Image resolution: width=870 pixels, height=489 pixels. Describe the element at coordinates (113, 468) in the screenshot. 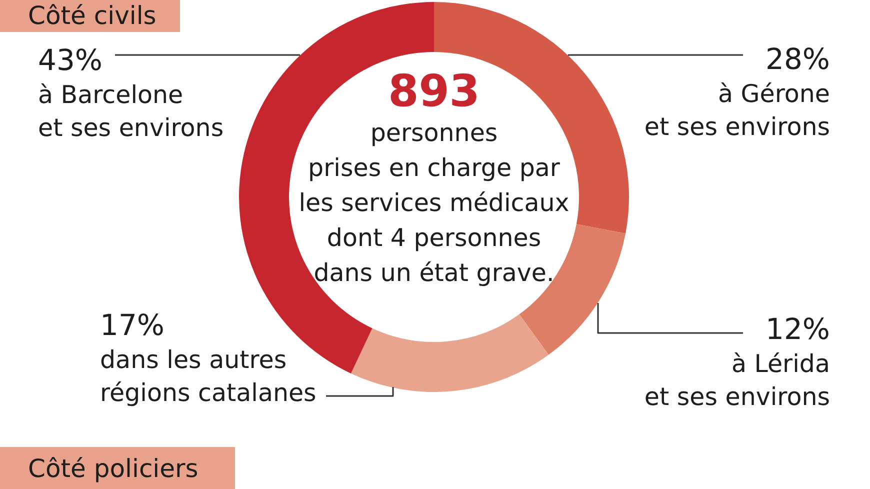

I see `text: Côté policiers` at that location.